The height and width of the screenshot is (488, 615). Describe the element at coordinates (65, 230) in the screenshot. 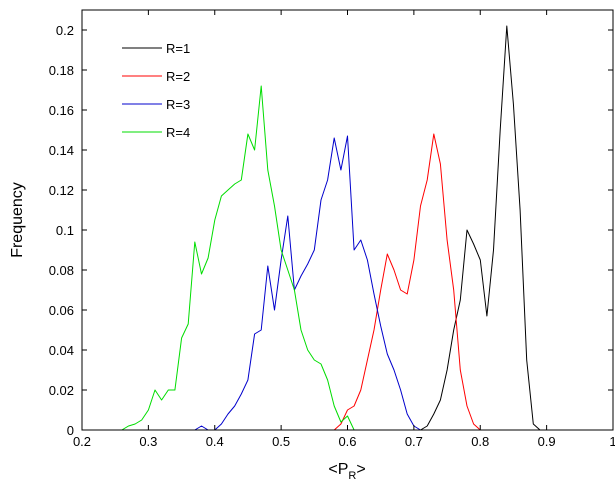

I see `y-tick-label: 0.1` at that location.